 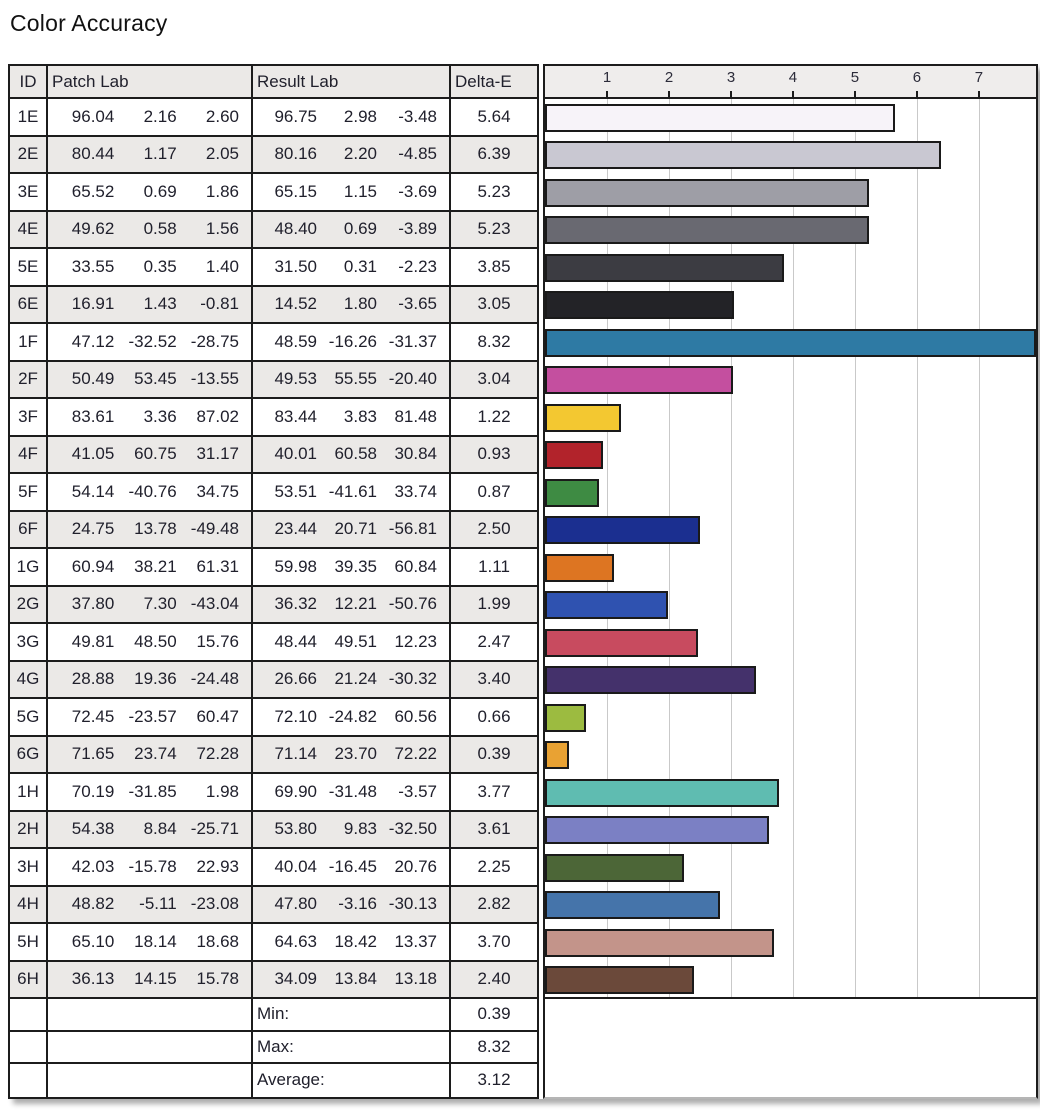 I want to click on patch-lab-cell-val-1: -40.76, so click(x=152, y=491).